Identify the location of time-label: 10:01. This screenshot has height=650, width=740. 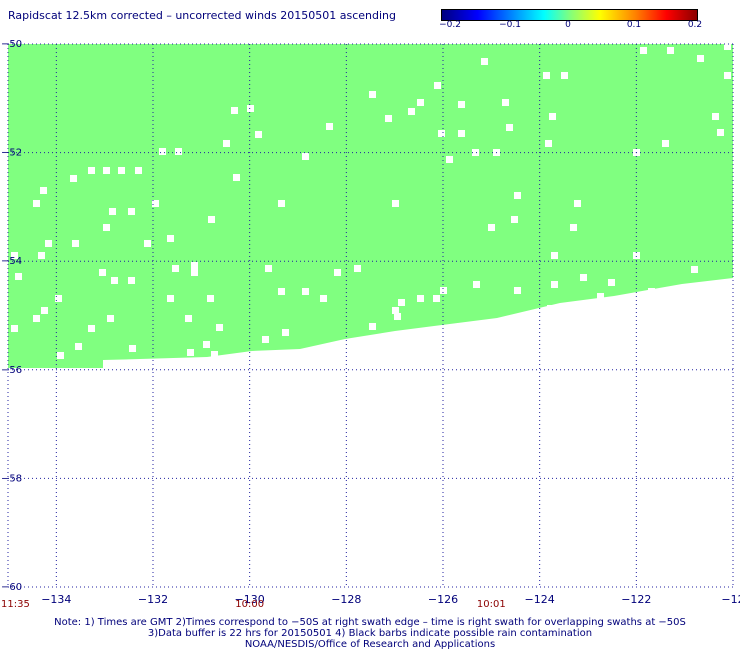
(491, 604).